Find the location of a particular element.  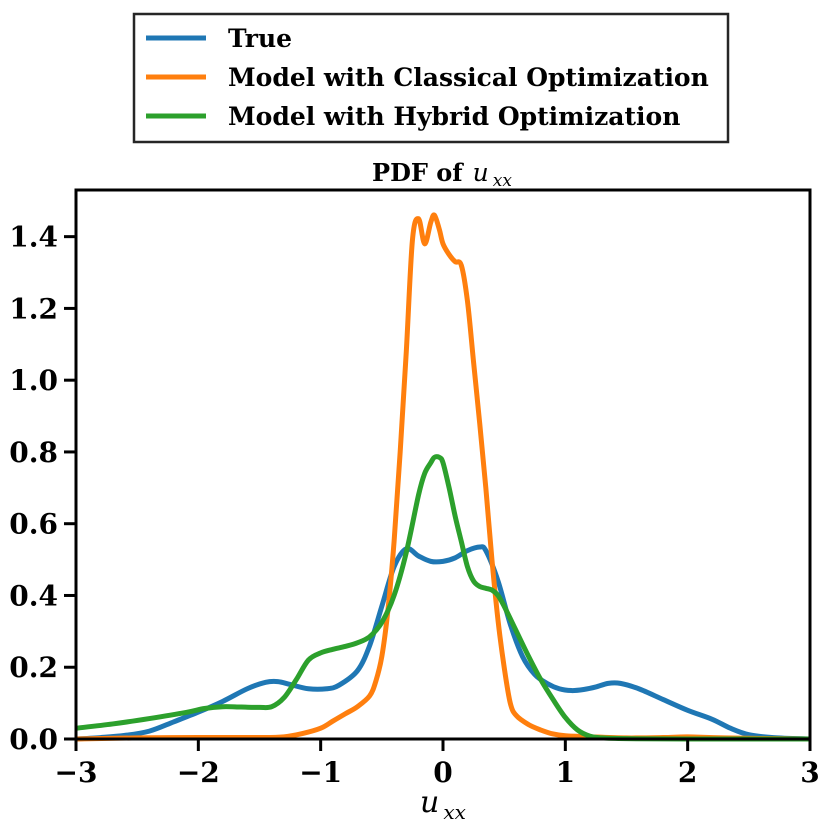

x-axis-label: u xx is located at coordinates (443, 804).